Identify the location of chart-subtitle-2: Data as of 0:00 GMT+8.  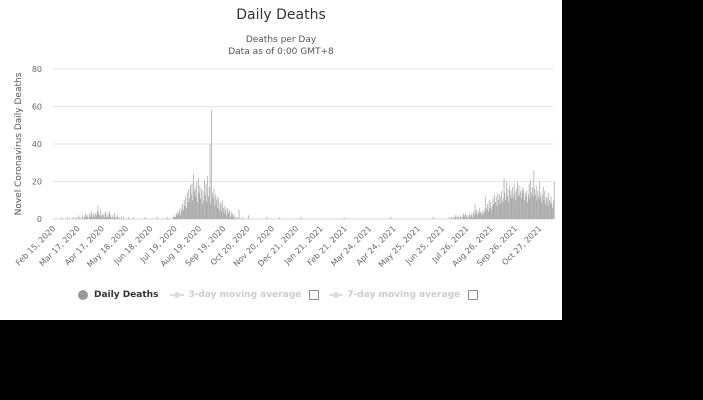
(281, 52).